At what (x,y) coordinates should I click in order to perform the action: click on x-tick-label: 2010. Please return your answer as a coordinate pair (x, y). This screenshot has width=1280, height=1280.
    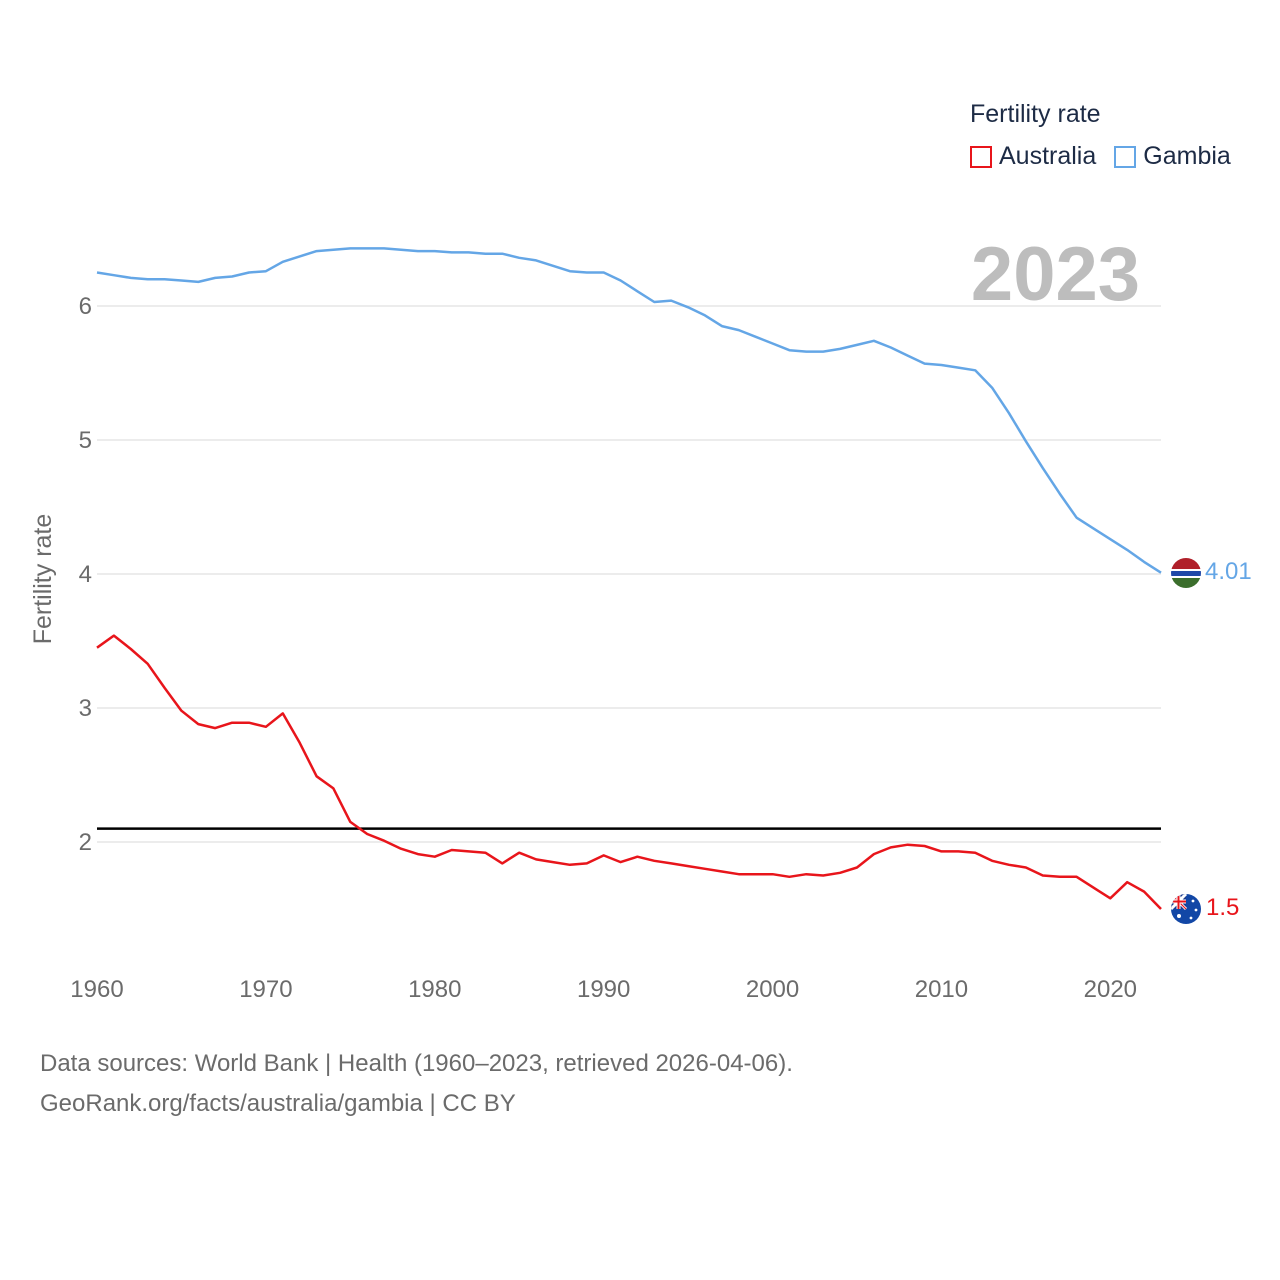
    Looking at the image, I should click on (941, 989).